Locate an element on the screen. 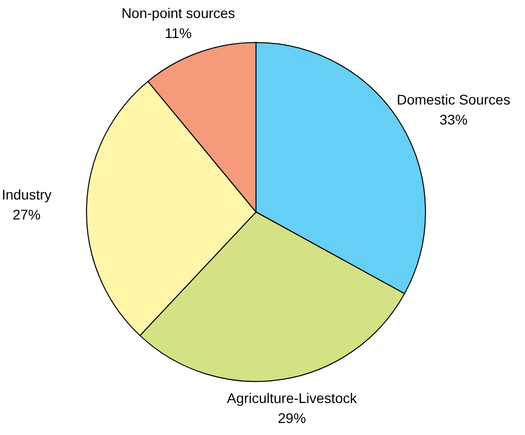  data-label: 11% is located at coordinates (178, 33).